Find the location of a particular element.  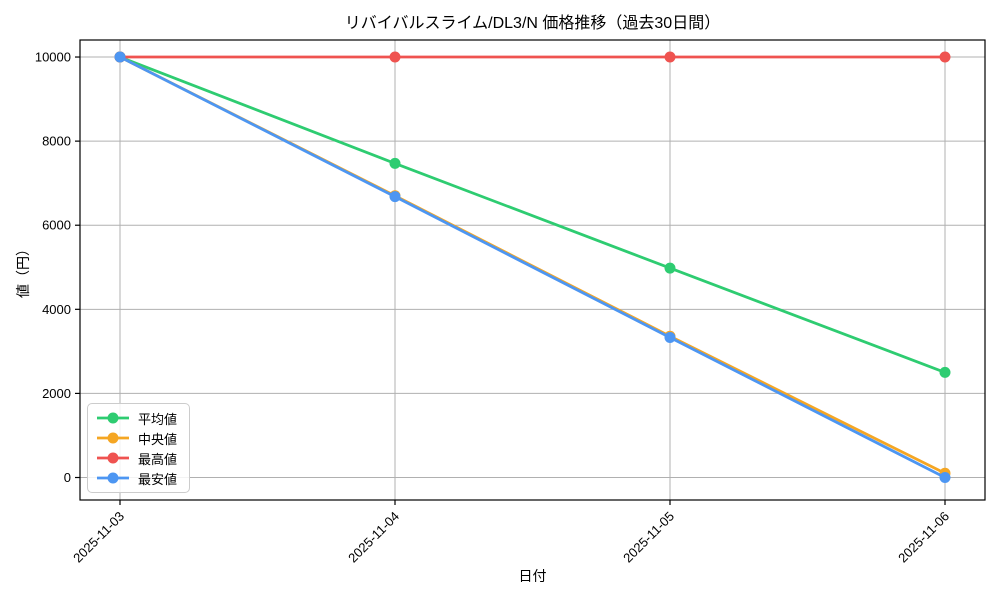

legend-item-平均値: 平均値 is located at coordinates (137, 419).